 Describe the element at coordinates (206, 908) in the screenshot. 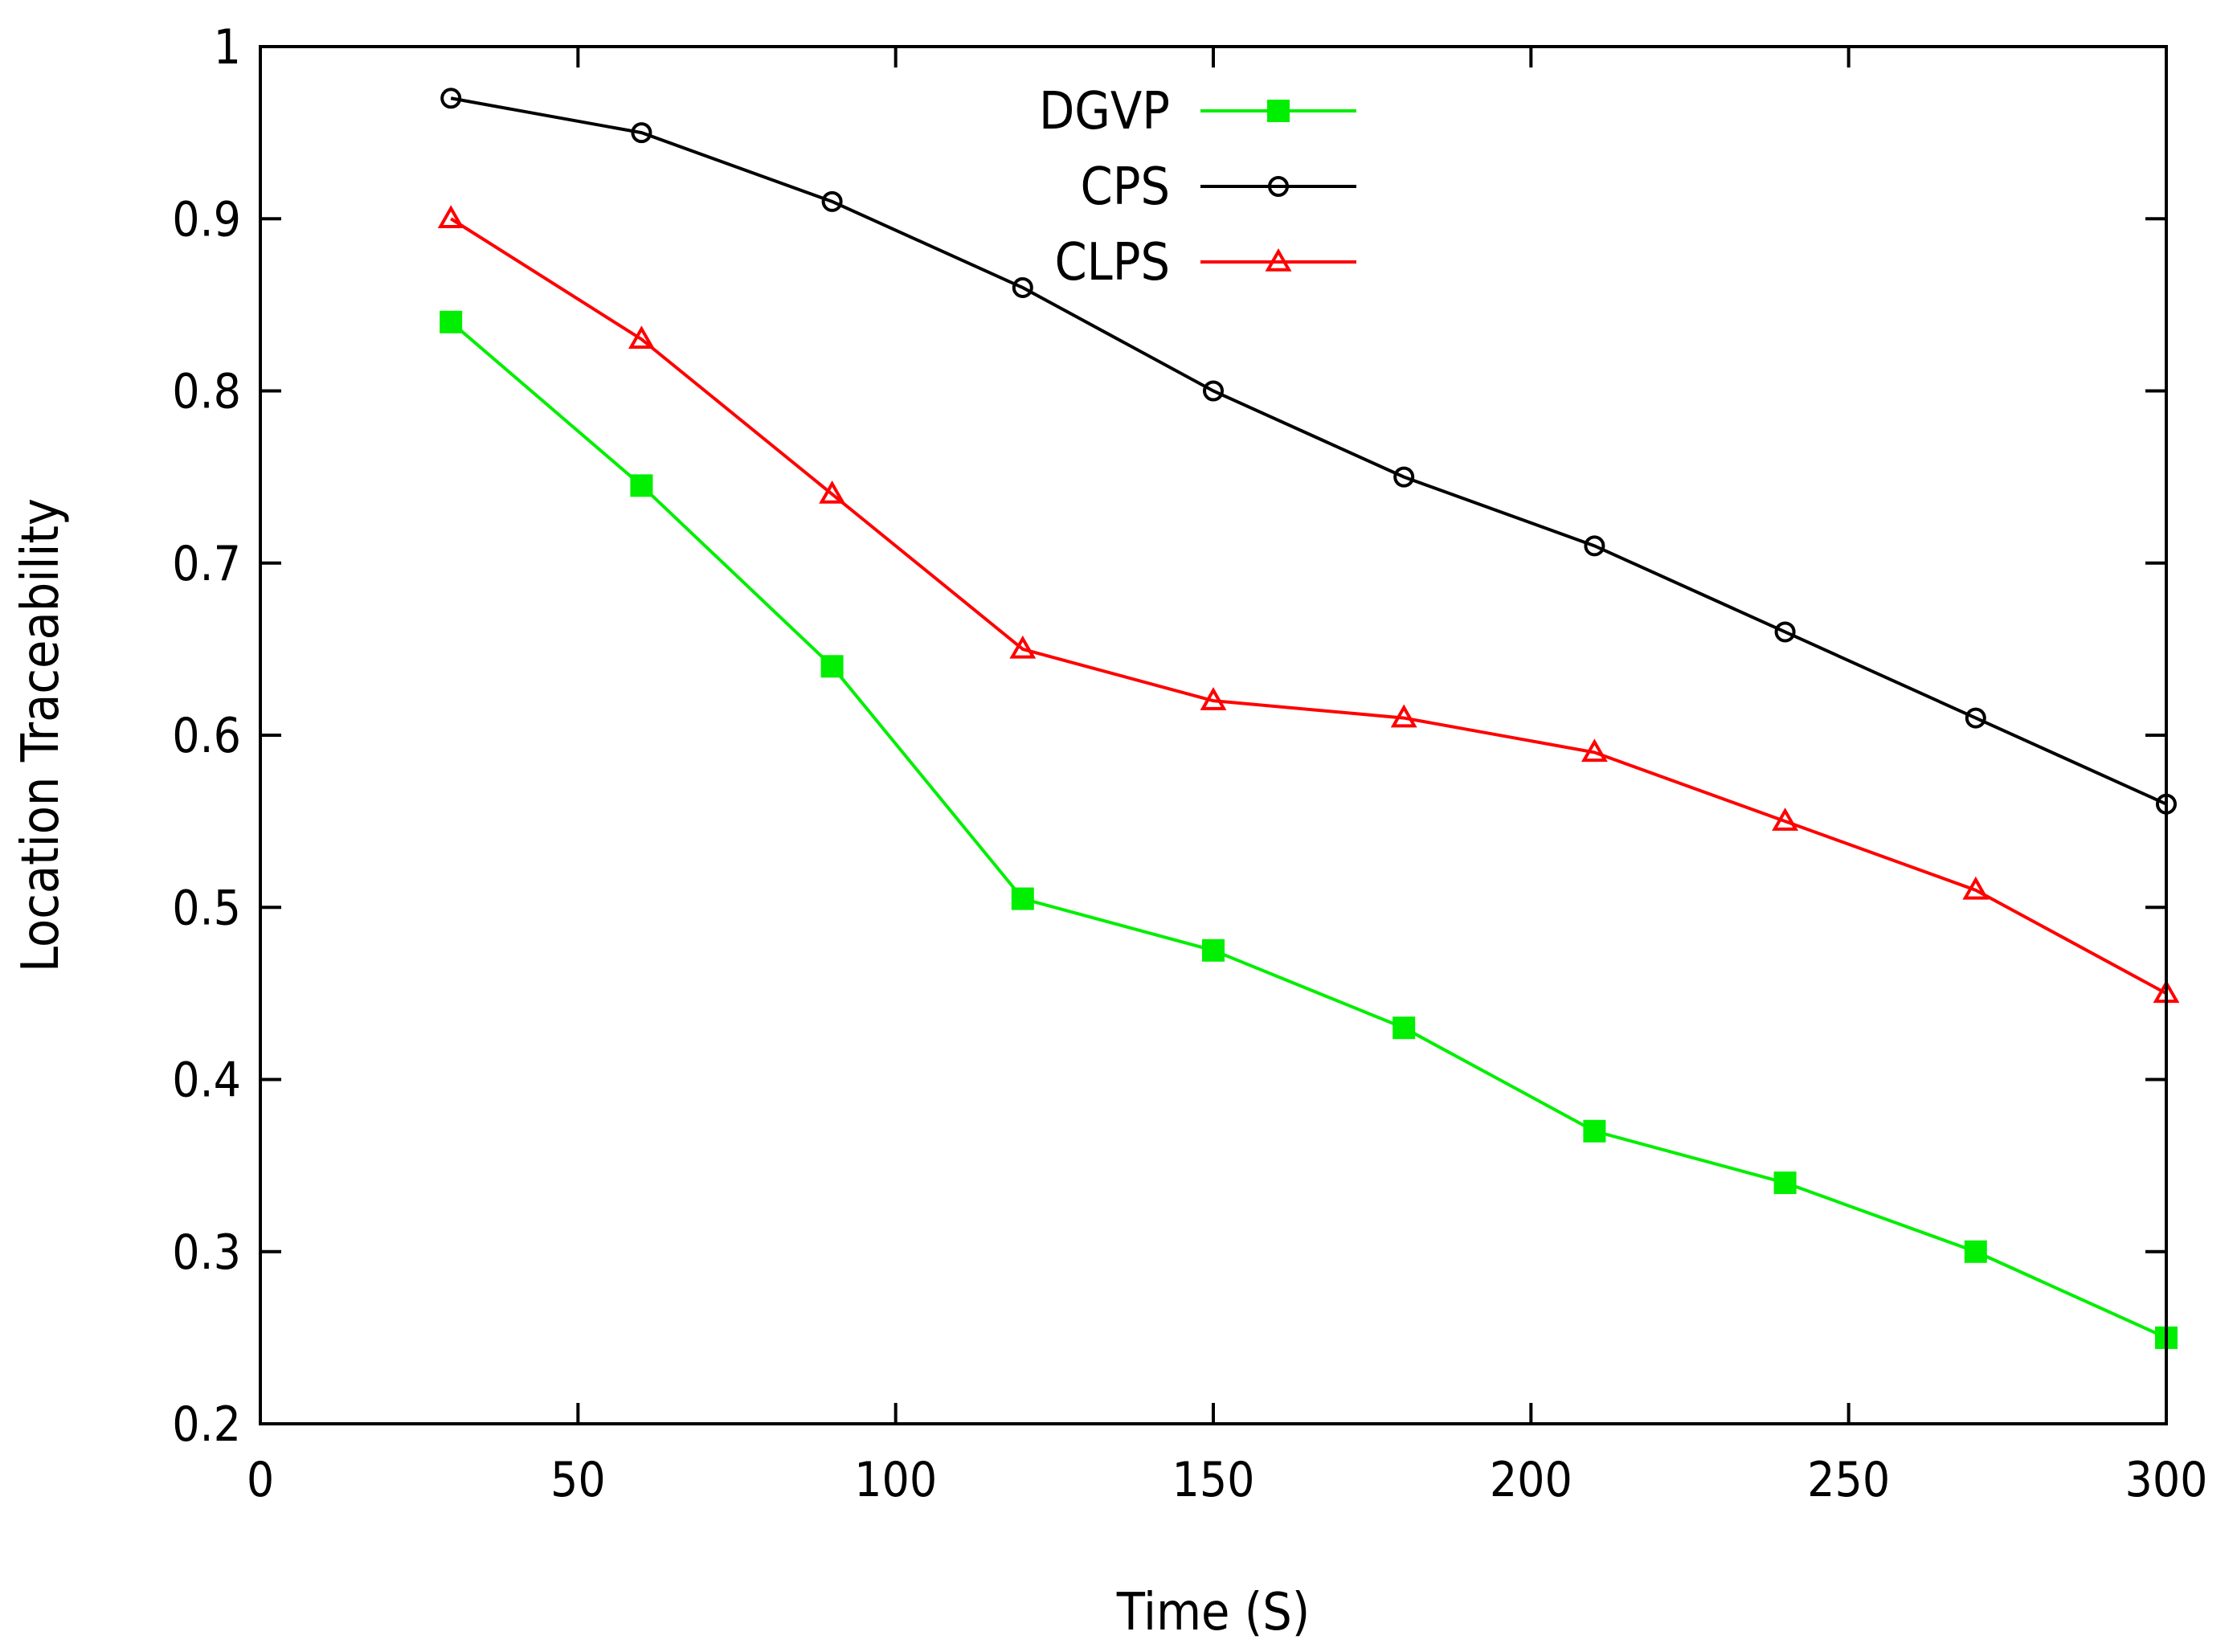

I see `y-tick-label: 0.5` at that location.